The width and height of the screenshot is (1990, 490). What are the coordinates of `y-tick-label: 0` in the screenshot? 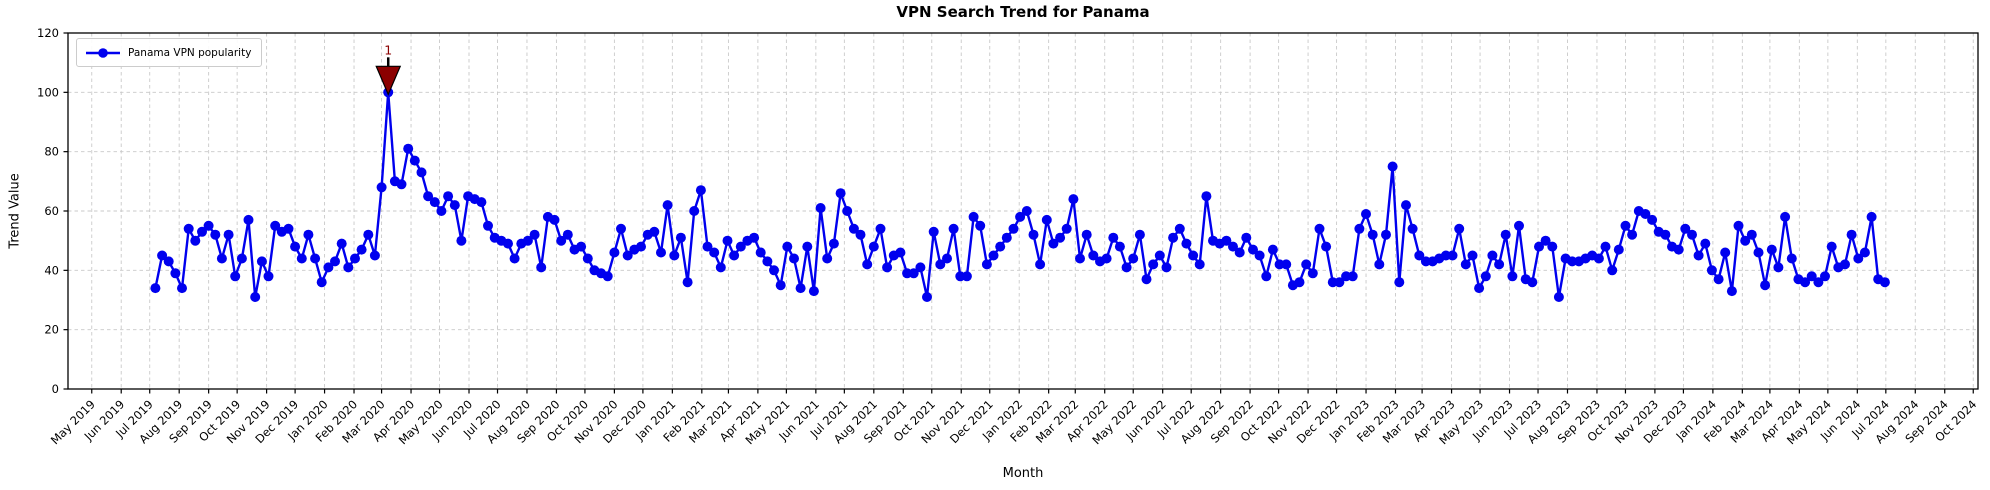 It's located at (55, 389).